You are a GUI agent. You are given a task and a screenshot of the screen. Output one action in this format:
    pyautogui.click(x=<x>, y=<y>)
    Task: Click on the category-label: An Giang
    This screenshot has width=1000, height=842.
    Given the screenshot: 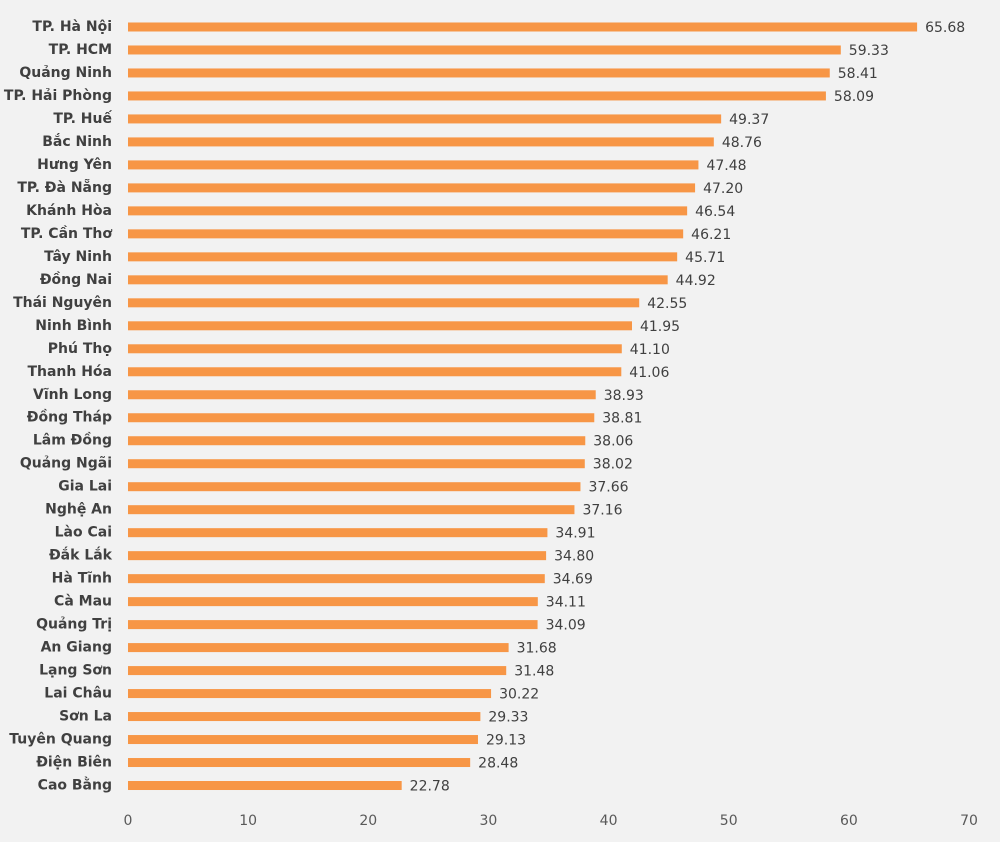 What is the action you would take?
    pyautogui.click(x=76, y=648)
    